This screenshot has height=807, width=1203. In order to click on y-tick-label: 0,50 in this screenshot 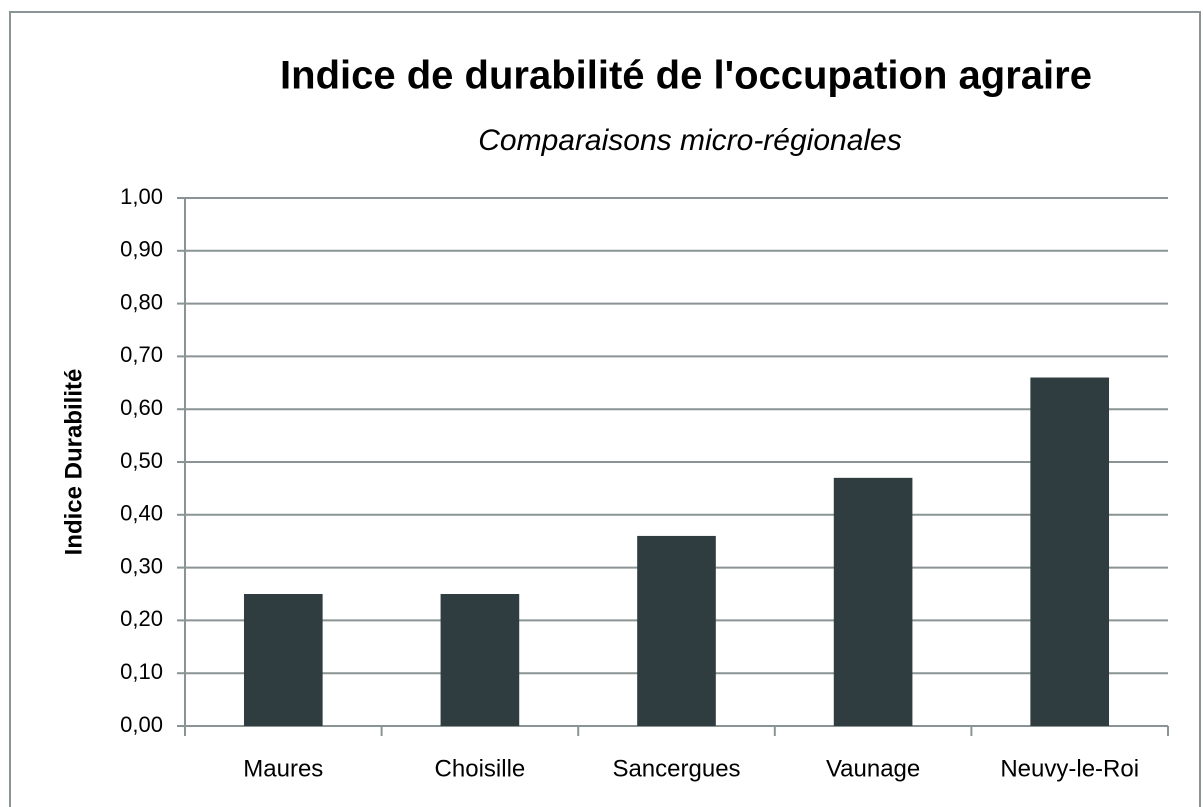, I will do `click(141, 460)`.